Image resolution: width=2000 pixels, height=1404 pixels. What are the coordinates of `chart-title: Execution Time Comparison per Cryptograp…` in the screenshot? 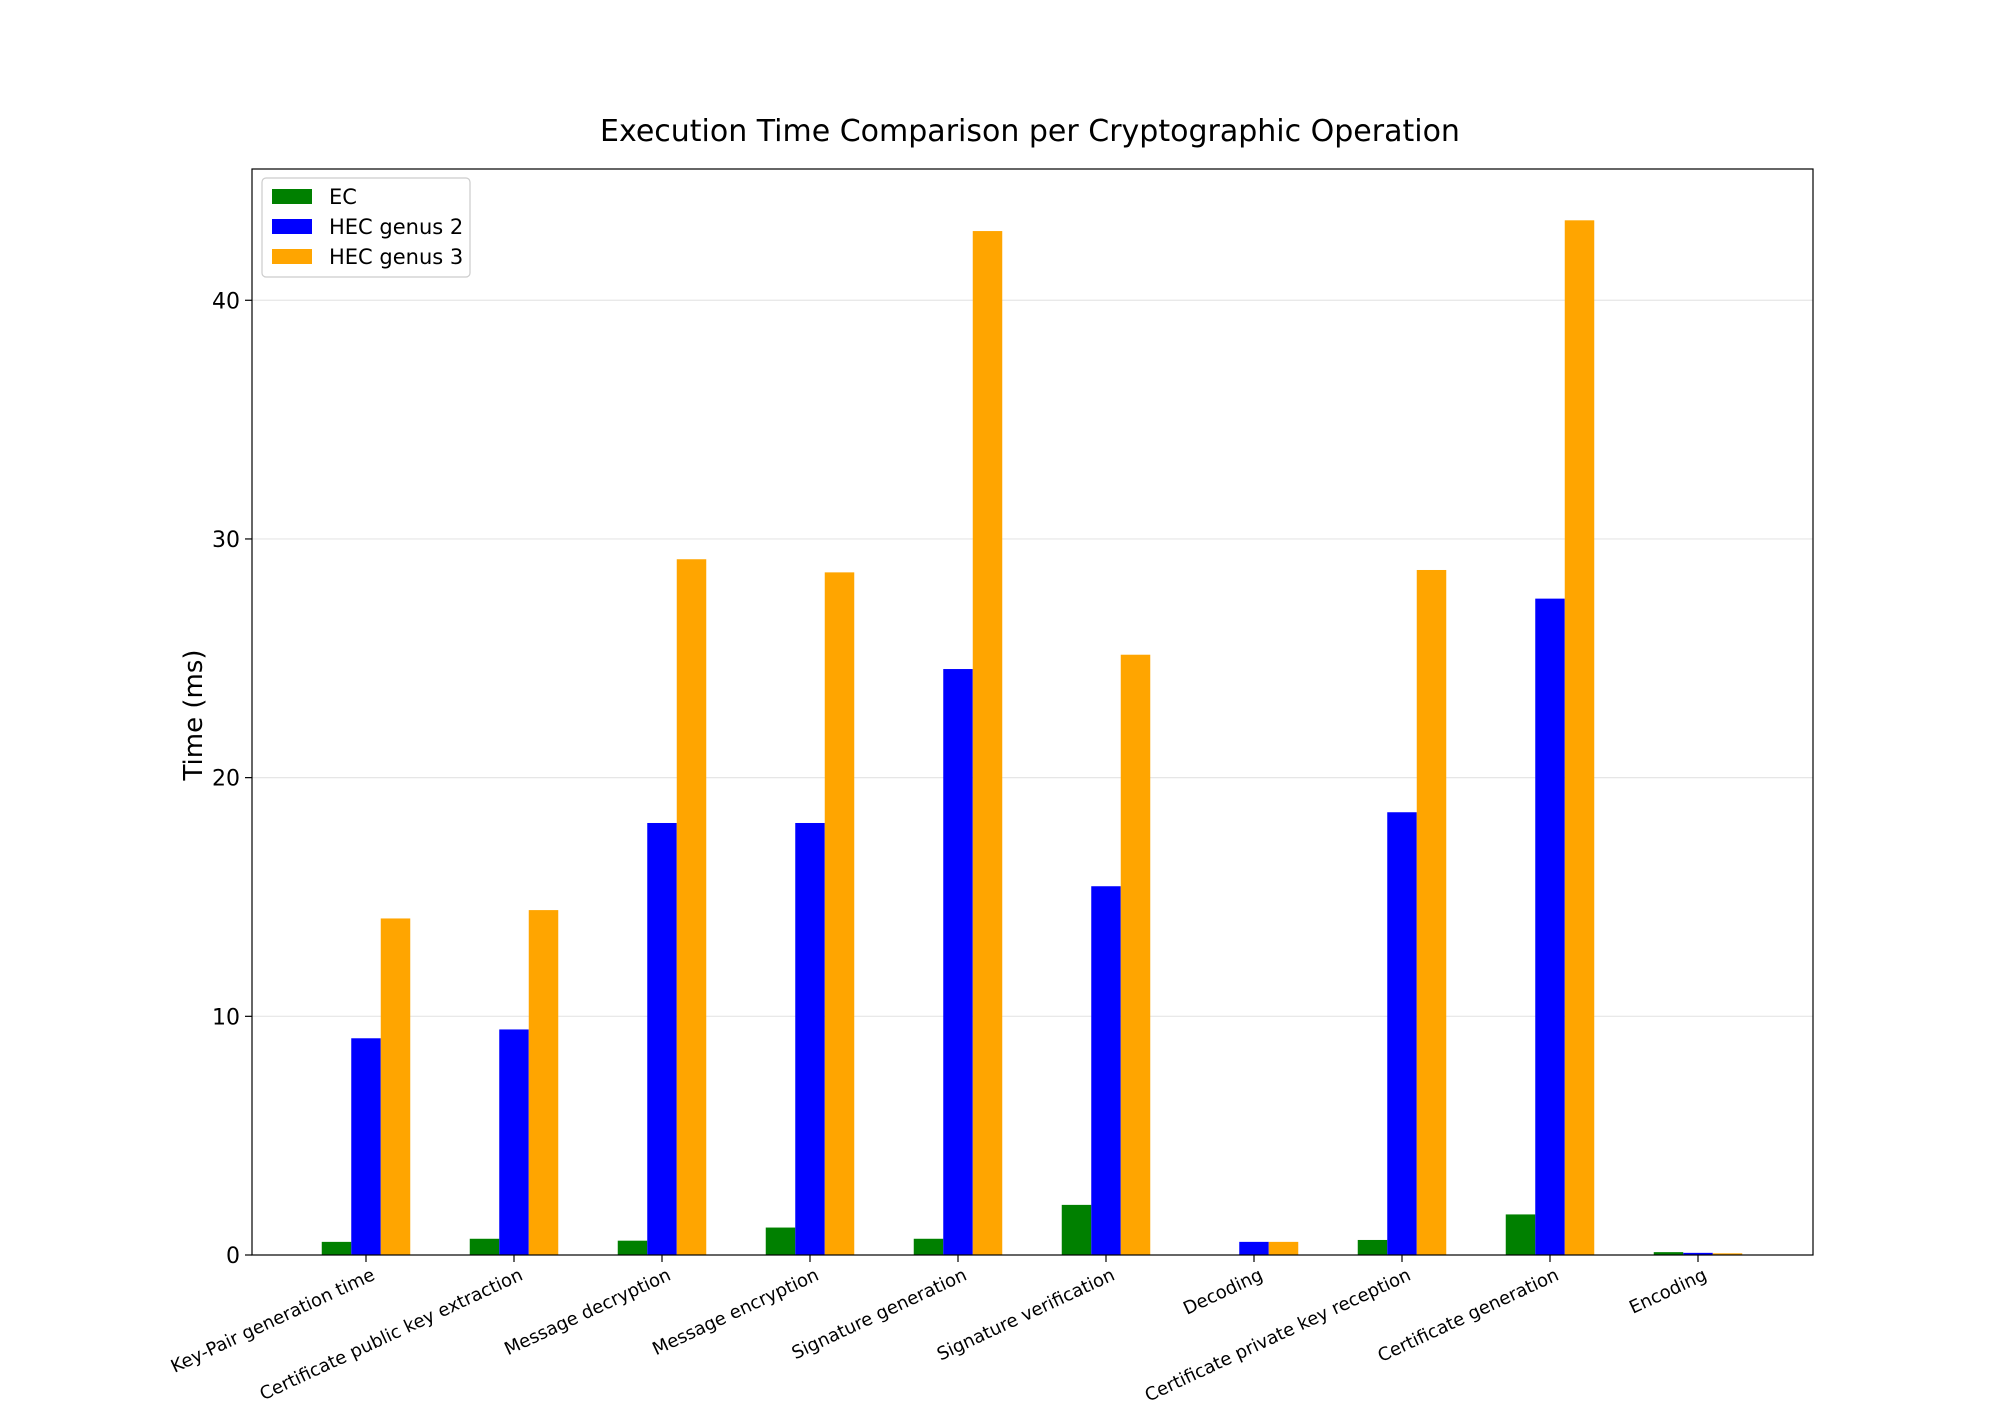 It's located at (1030, 131).